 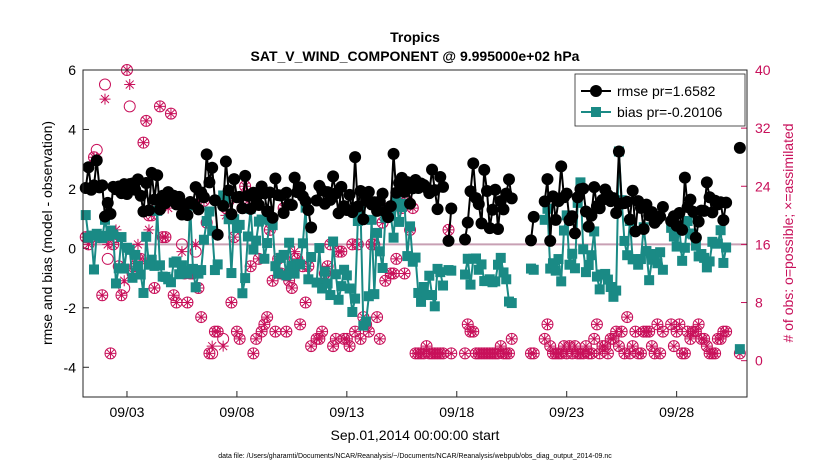 I want to click on legend-rmse-label: rmse pr=1.6582, so click(x=666, y=91).